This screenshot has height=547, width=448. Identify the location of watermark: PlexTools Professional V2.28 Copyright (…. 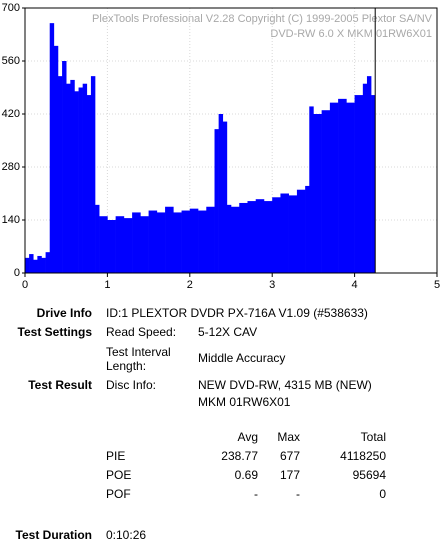
(262, 19).